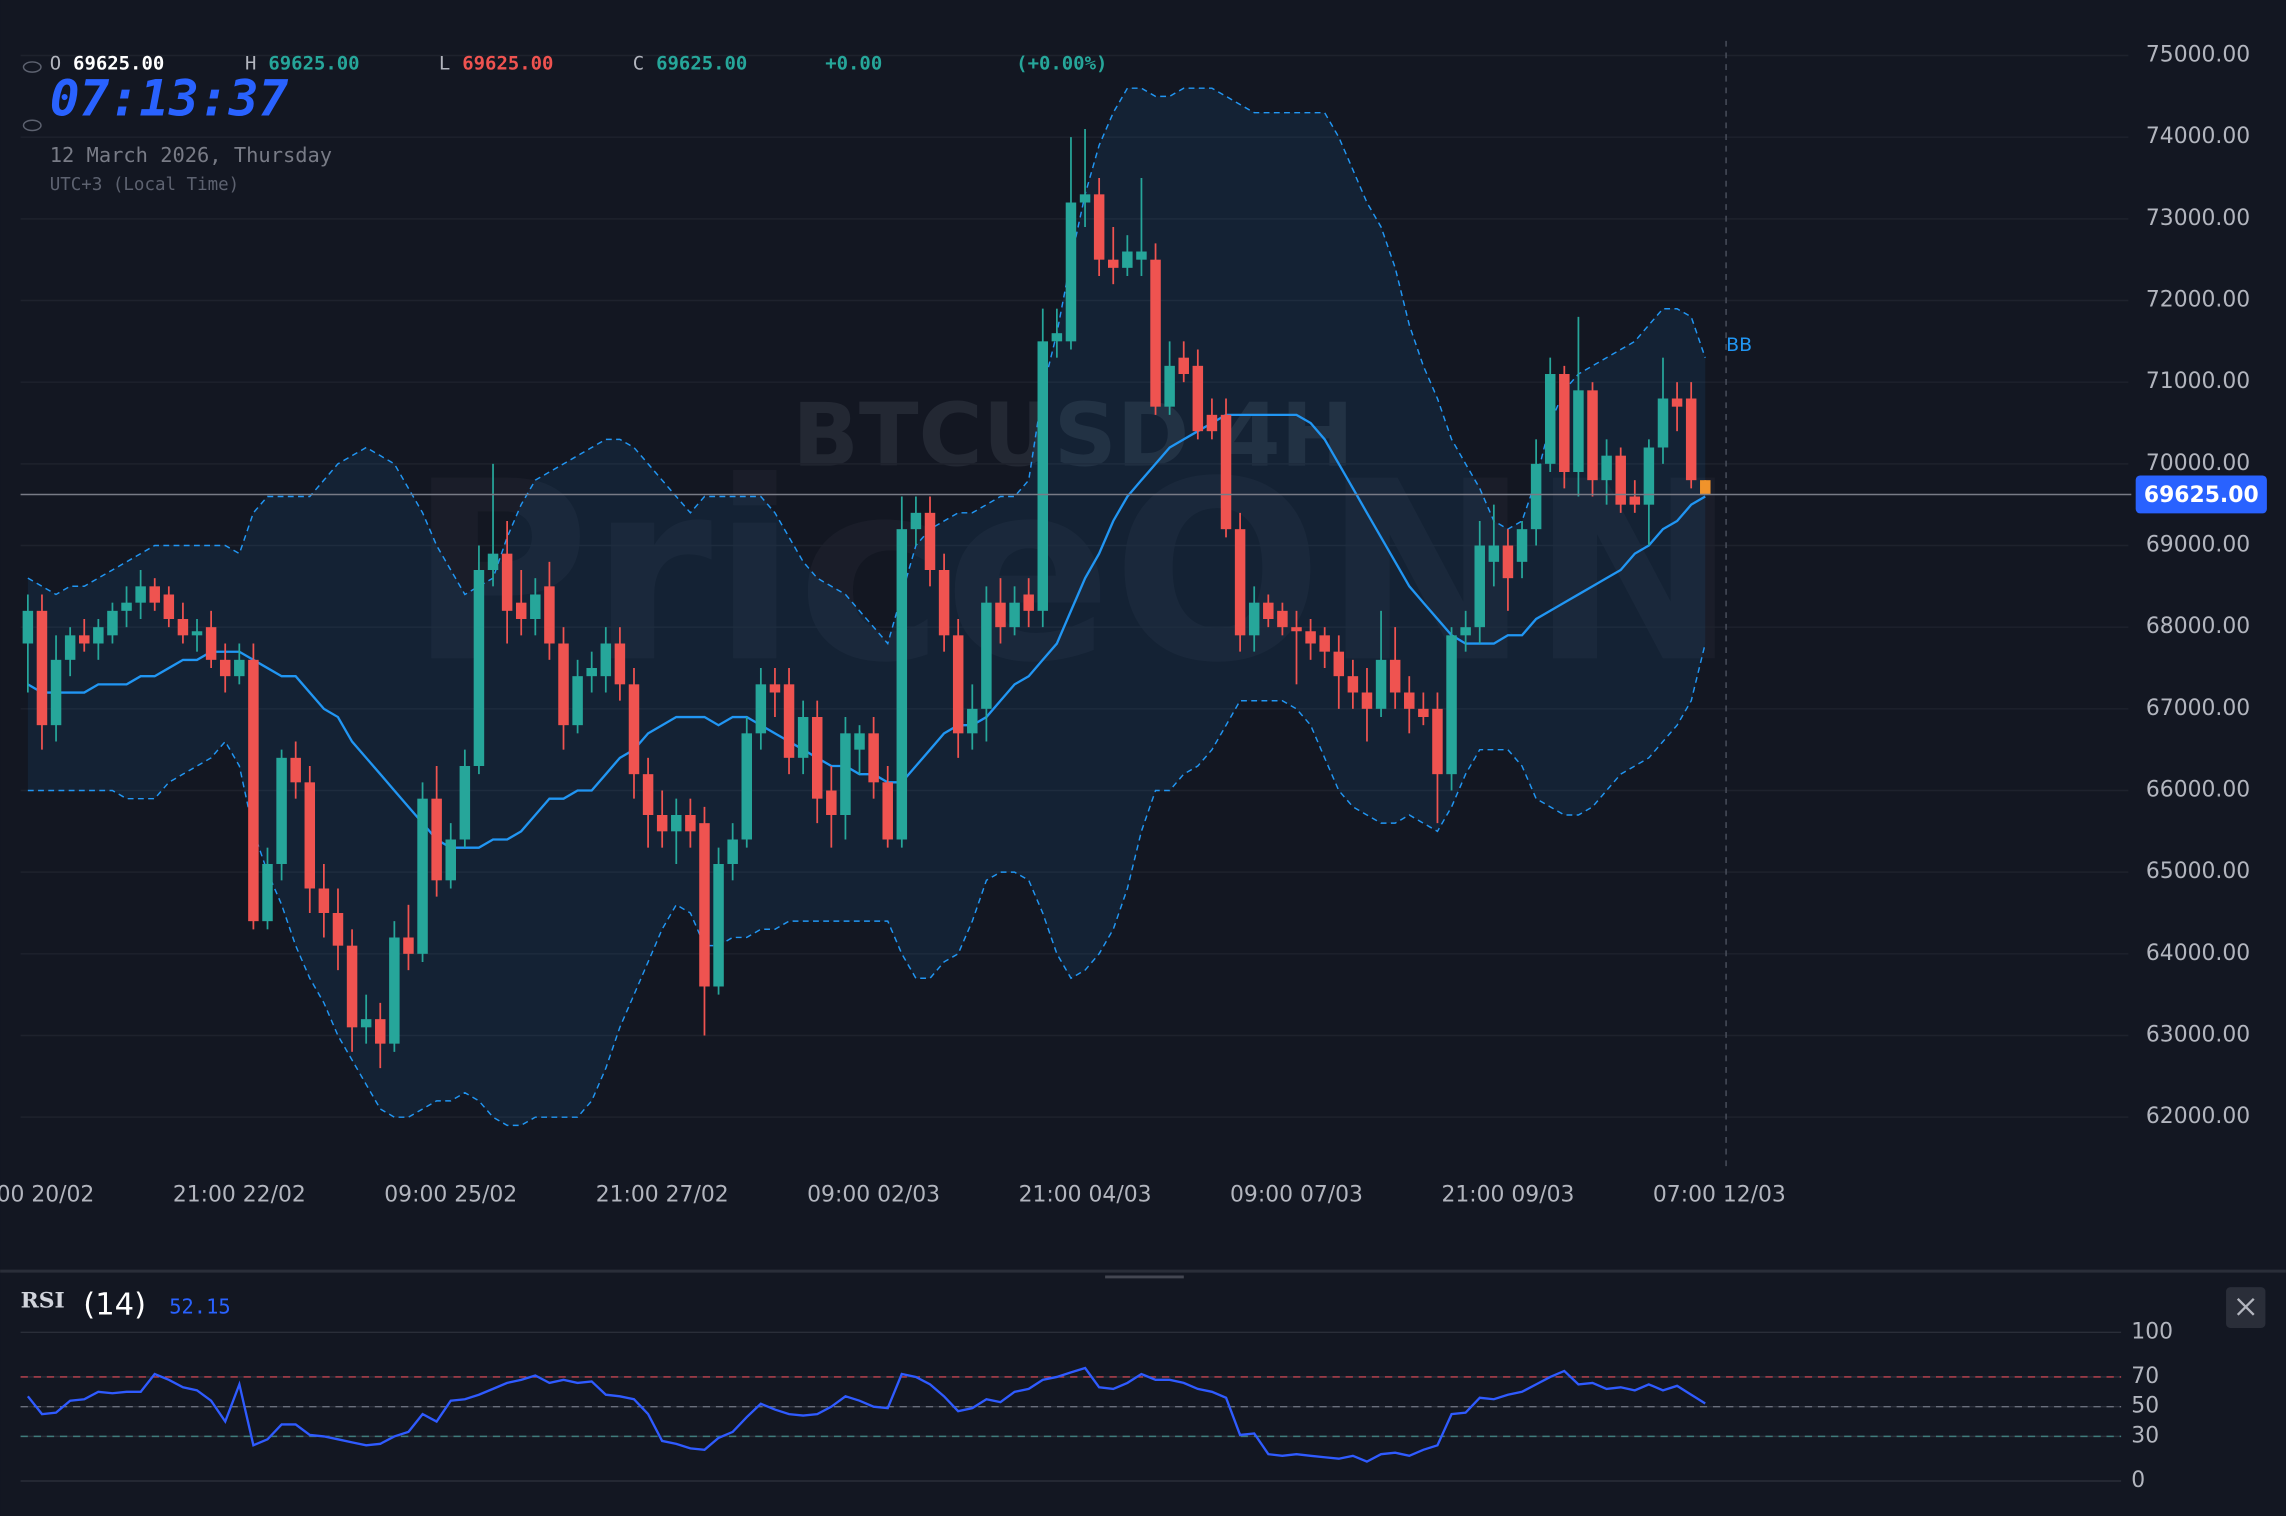 Image resolution: width=2286 pixels, height=1516 pixels. Describe the element at coordinates (43, 1301) in the screenshot. I see `rsi-title: RSI` at that location.